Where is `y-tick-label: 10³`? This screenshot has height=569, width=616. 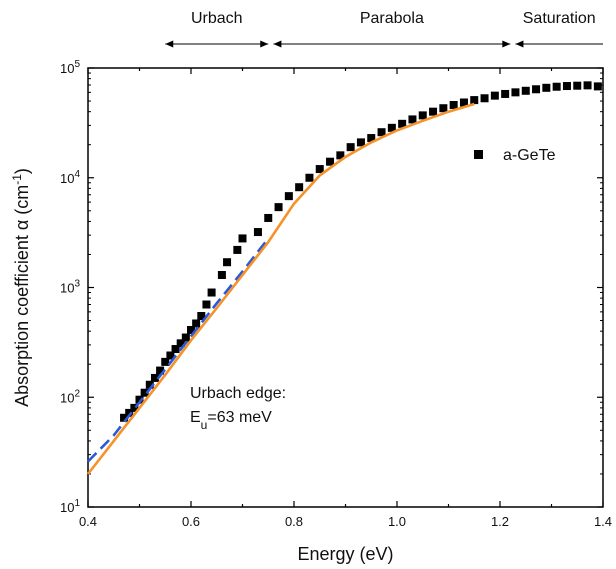 y-tick-label: 10³ is located at coordinates (70, 287).